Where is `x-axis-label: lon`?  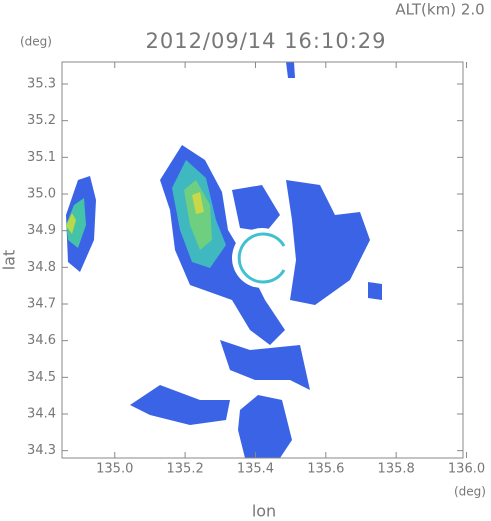
x-axis-label: lon is located at coordinates (264, 511).